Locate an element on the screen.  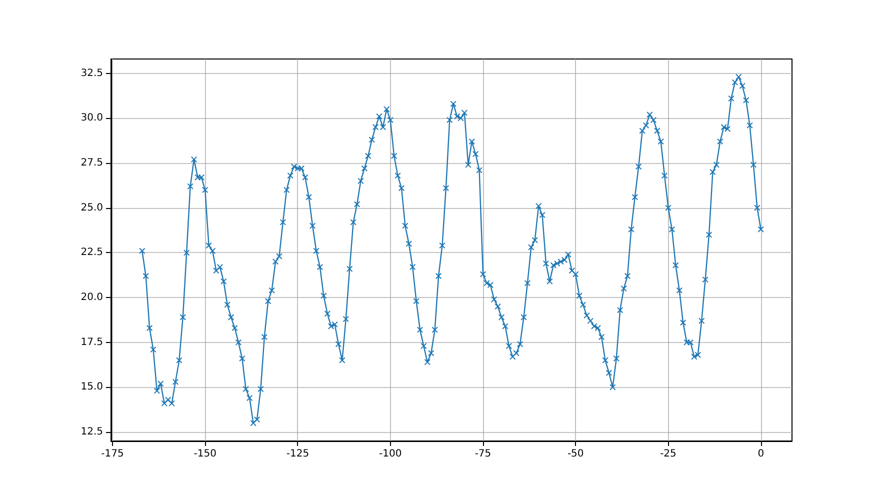
x-tick-label: -100 is located at coordinates (390, 454).